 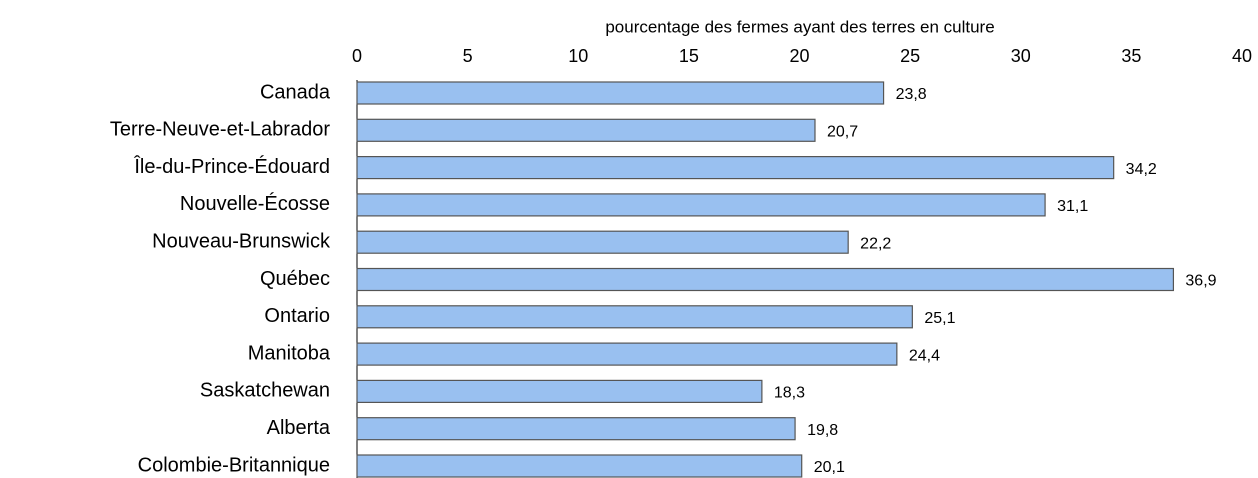 I want to click on value-label: 18,3, so click(x=789, y=393).